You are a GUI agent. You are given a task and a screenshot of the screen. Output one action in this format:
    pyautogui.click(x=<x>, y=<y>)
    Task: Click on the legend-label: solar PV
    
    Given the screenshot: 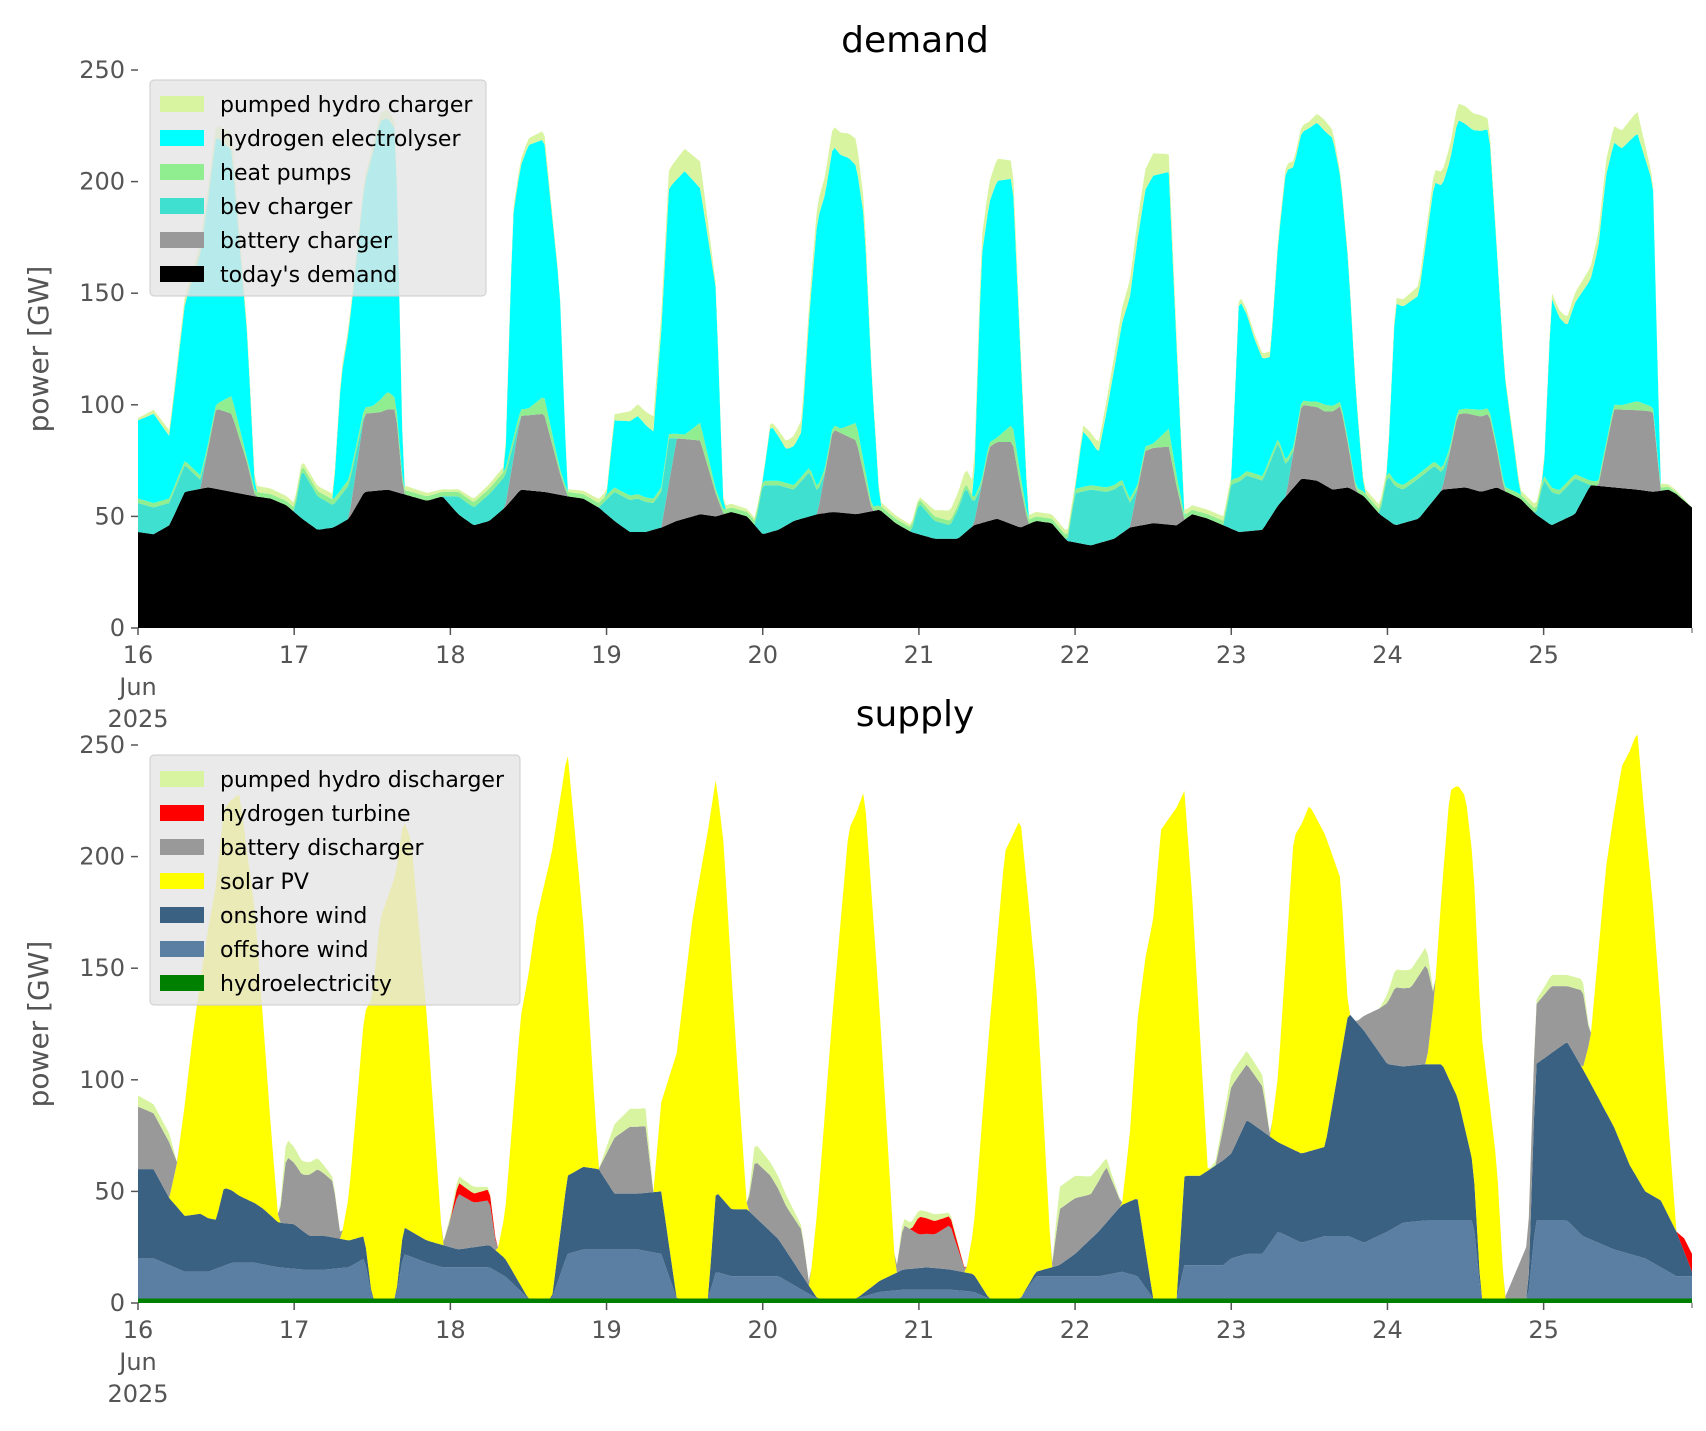 What is the action you would take?
    pyautogui.click(x=264, y=882)
    